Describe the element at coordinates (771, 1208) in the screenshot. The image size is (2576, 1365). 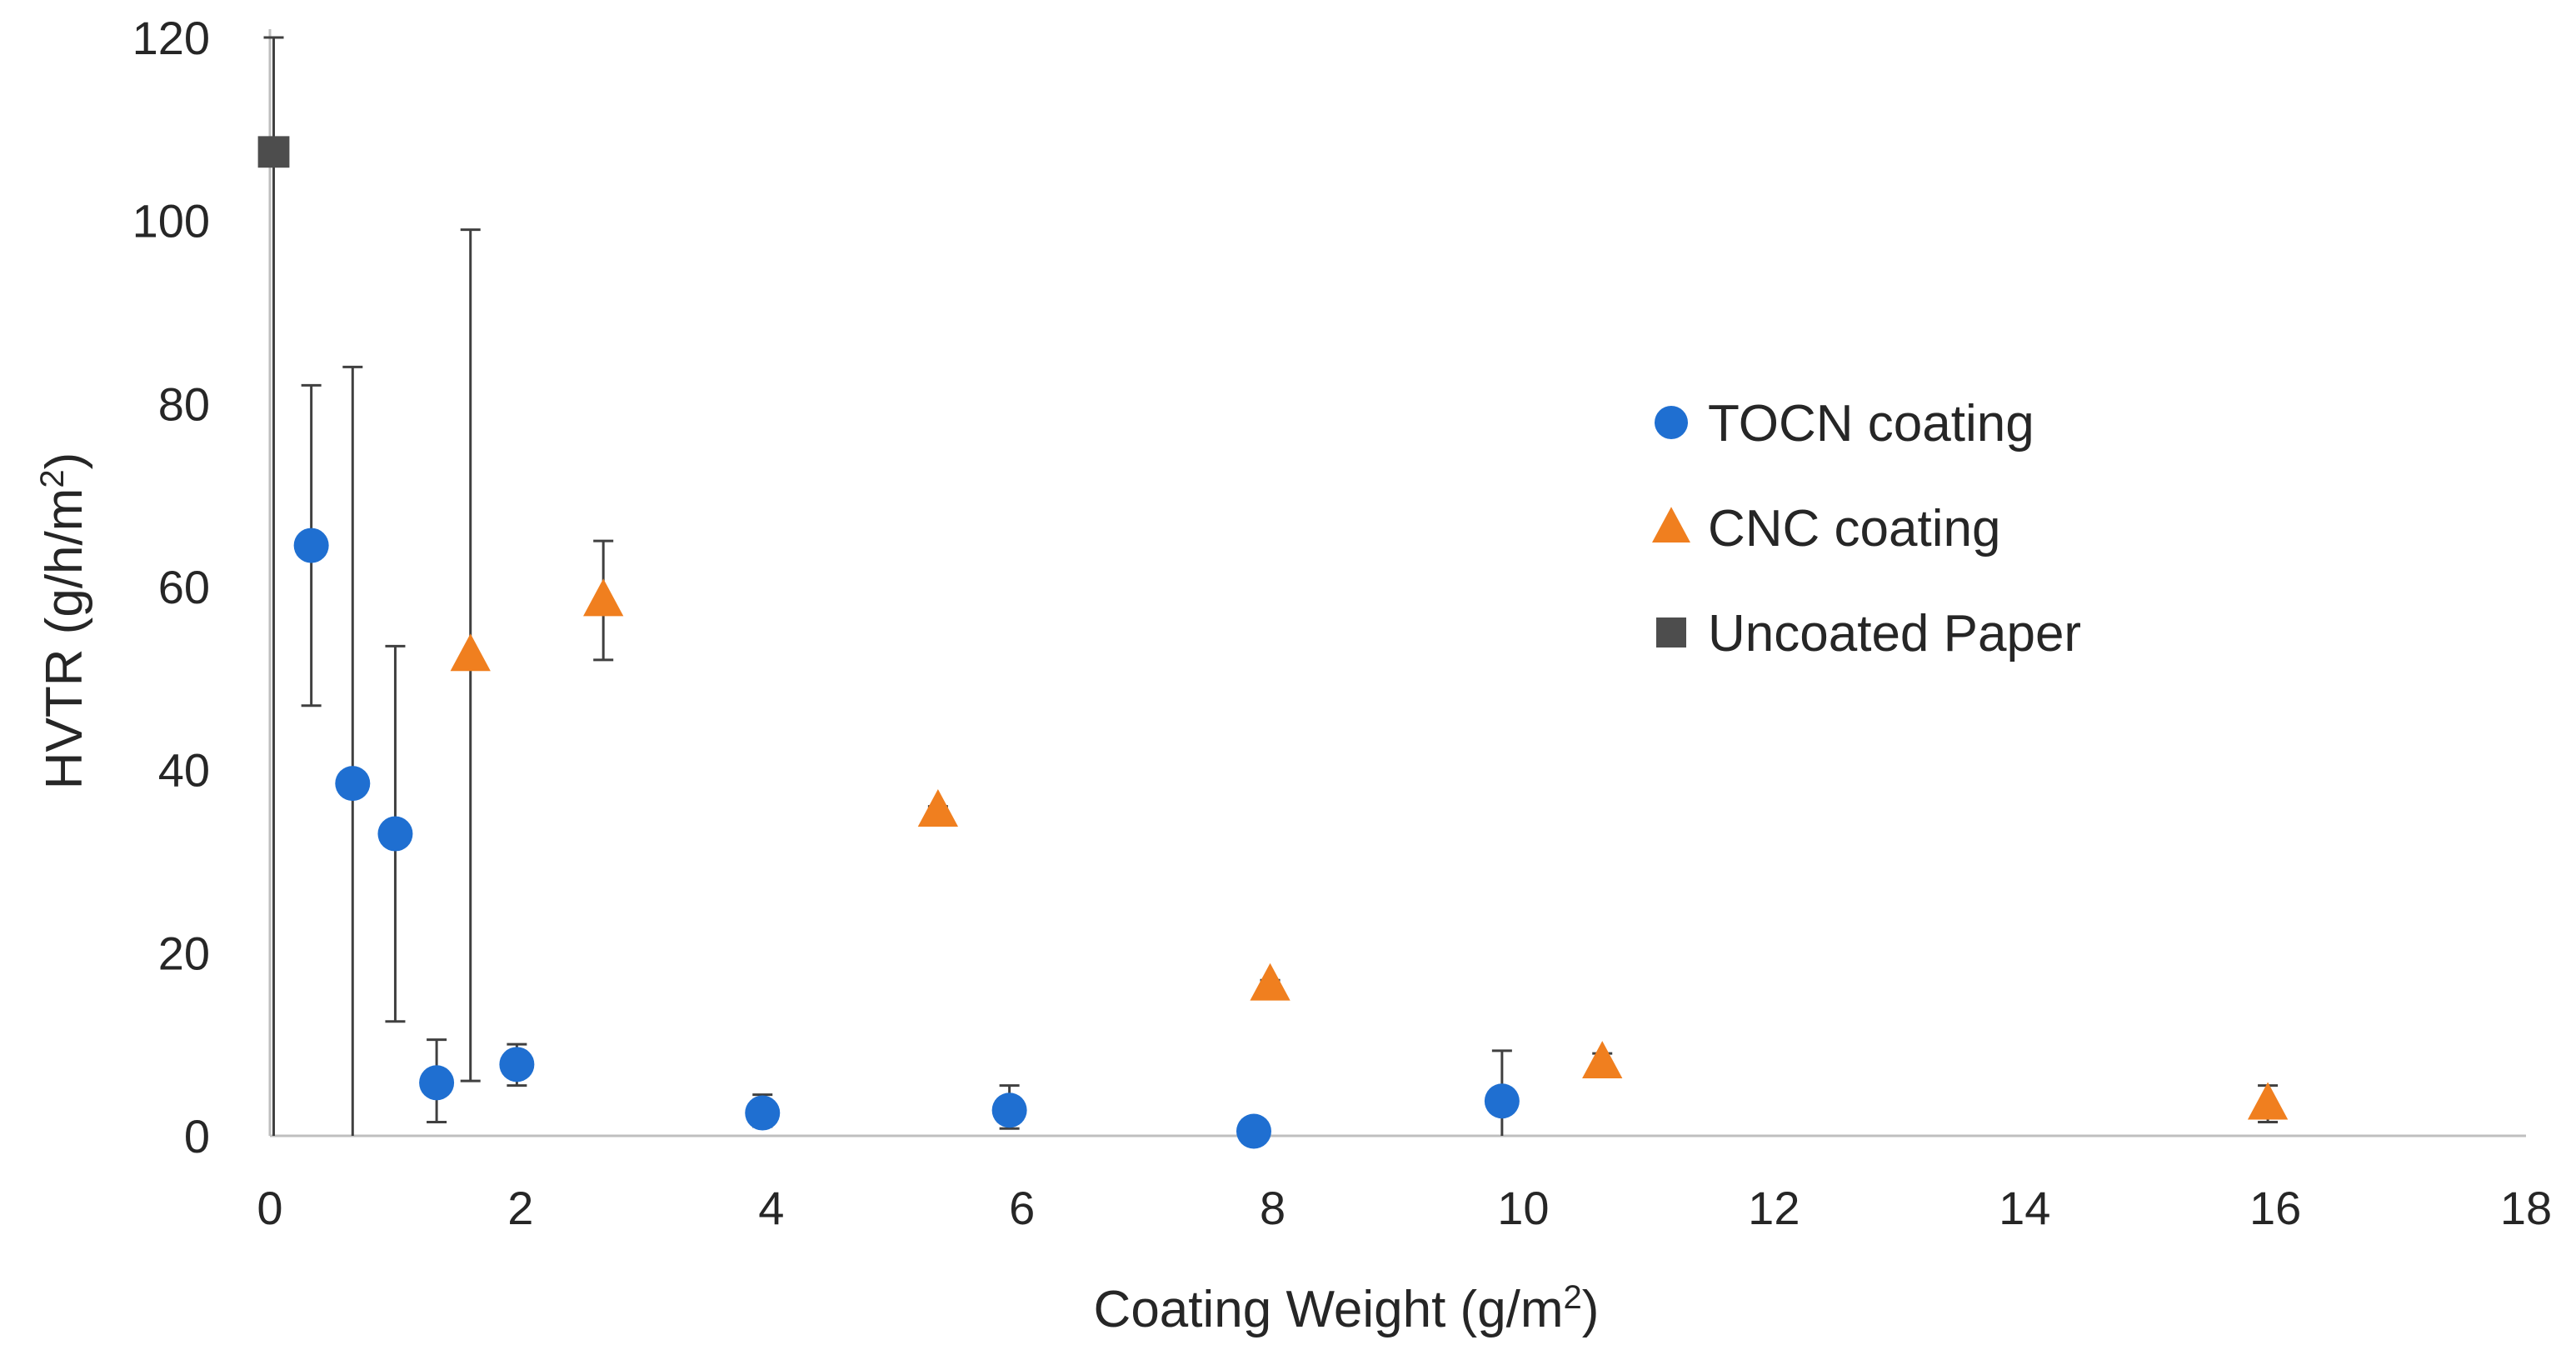
I see `x-tick-label-4: 4` at that location.